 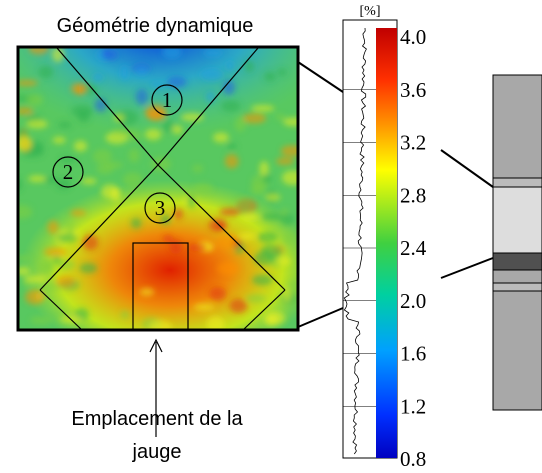 What do you see at coordinates (413, 143) in the screenshot?
I see `colorbar-tick-label: 3.2` at bounding box center [413, 143].